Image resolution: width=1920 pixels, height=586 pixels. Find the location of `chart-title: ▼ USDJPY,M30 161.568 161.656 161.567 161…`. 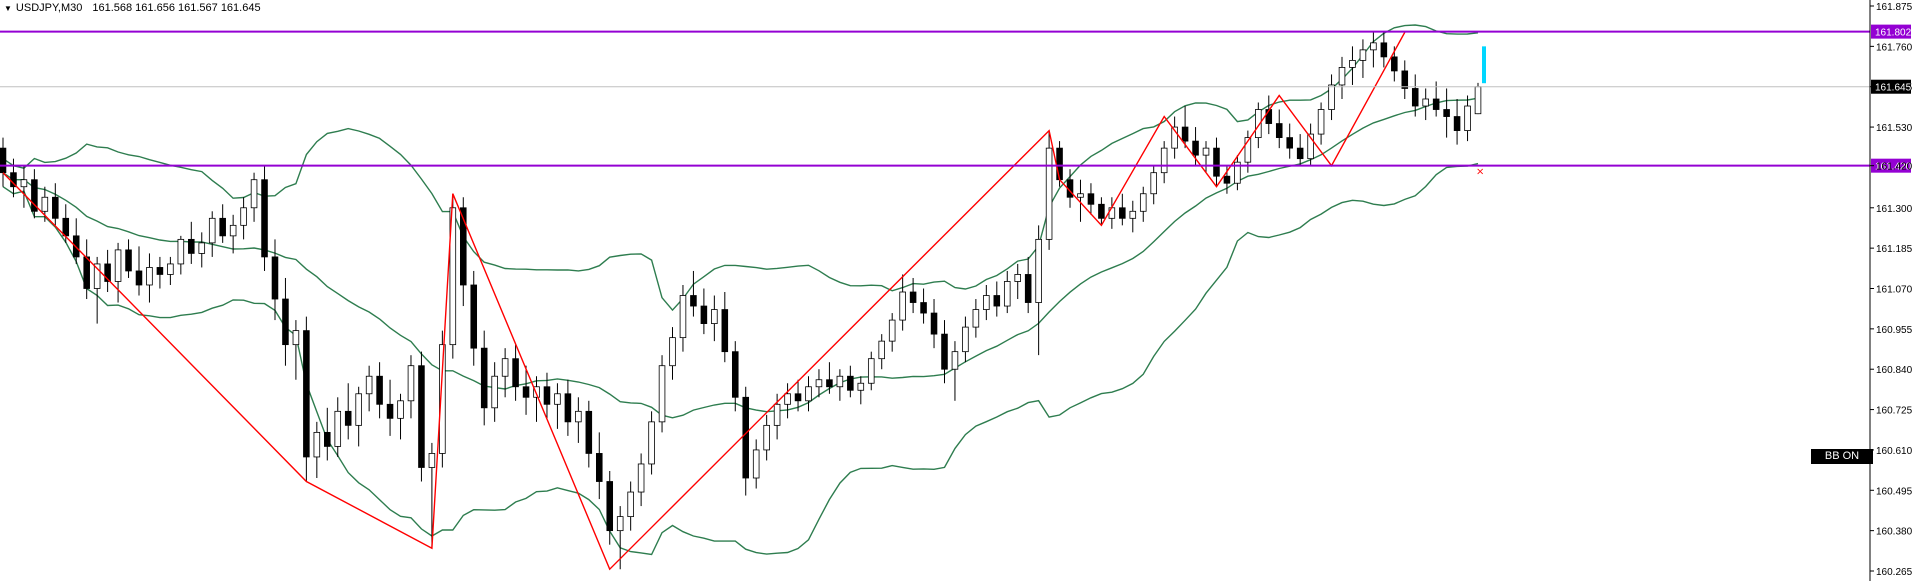

chart-title: ▼ USDJPY,M30 161.568 161.656 161.567 161… is located at coordinates (132, 8).